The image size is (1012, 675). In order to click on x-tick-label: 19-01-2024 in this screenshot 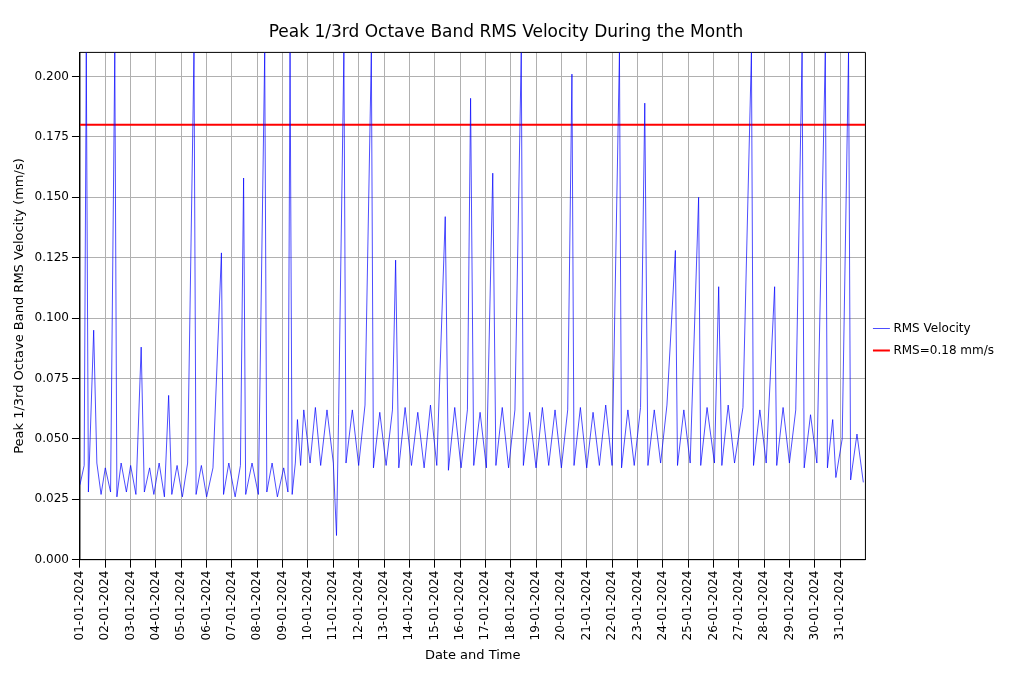, I will do `click(535, 605)`.